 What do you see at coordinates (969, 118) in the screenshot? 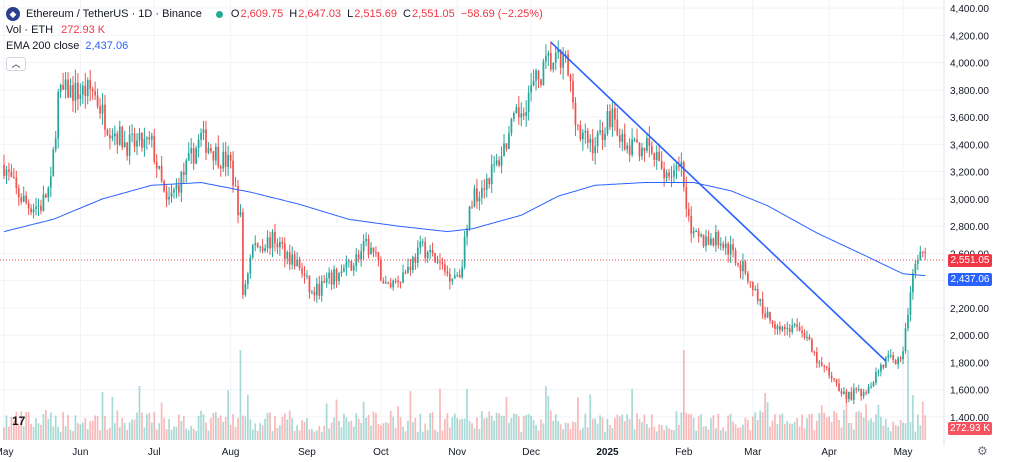
I see `price-tick-label: 3,600.00` at bounding box center [969, 118].